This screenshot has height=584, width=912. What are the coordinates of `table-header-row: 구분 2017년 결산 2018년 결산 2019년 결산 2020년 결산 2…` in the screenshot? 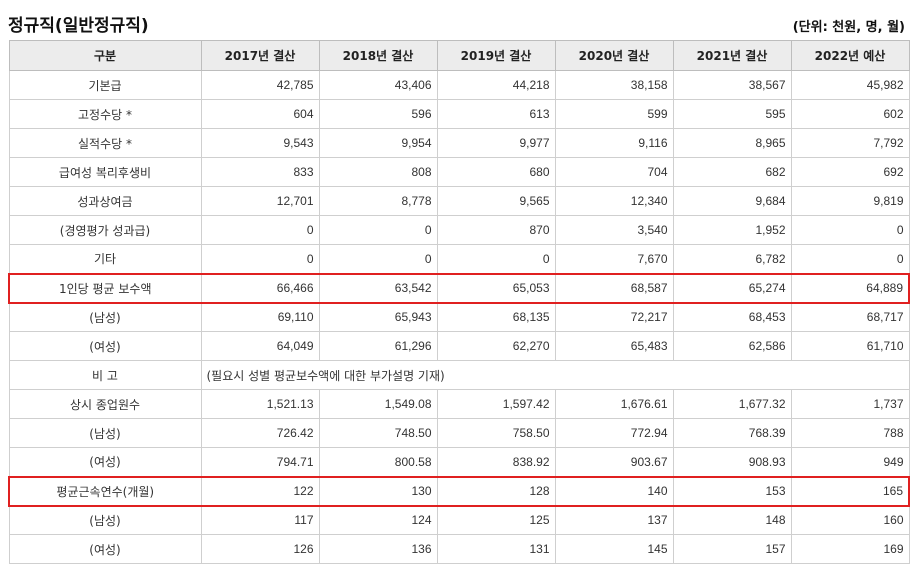 It's located at (459, 55).